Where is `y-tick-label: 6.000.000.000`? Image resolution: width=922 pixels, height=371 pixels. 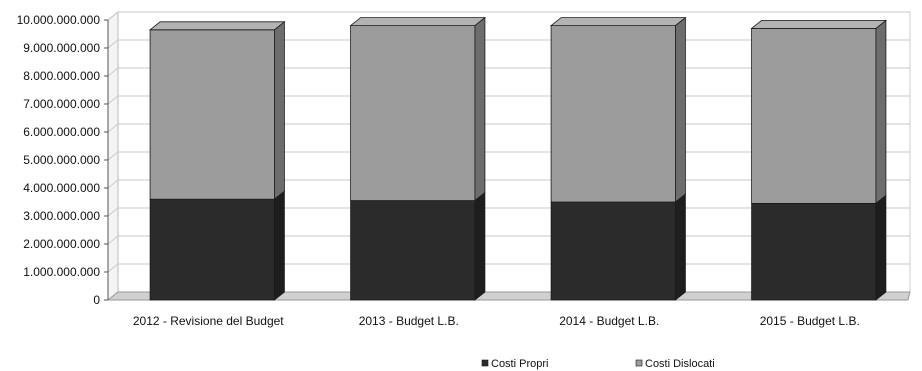 y-tick-label: 6.000.000.000 is located at coordinates (61, 132).